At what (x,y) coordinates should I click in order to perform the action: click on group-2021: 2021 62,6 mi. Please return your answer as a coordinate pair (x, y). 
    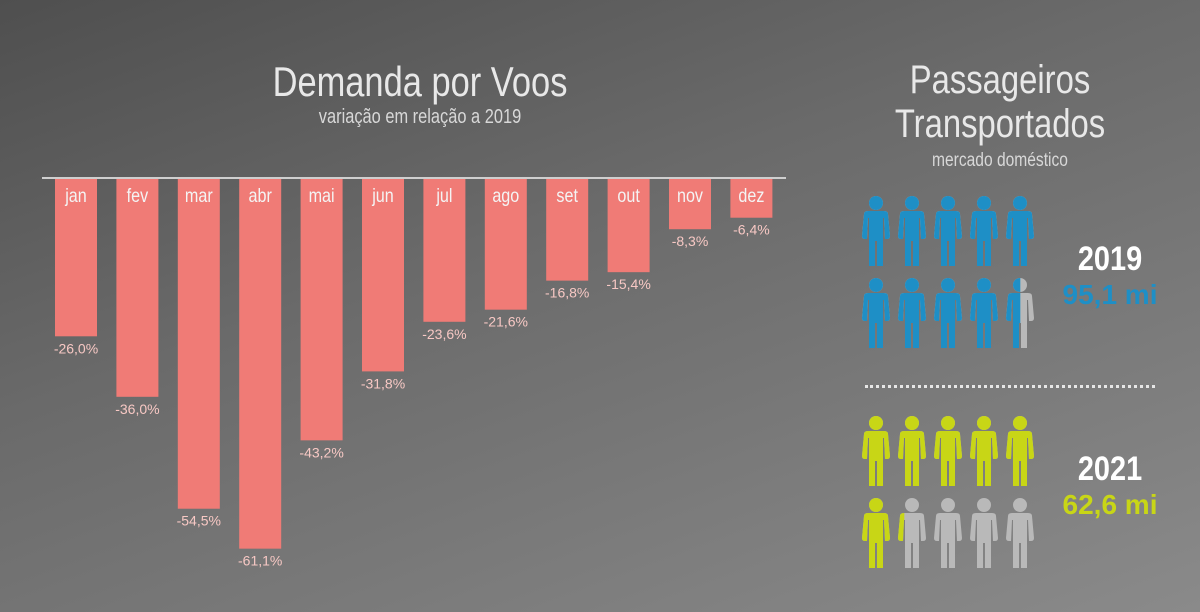
    Looking at the image, I should click on (1110, 485).